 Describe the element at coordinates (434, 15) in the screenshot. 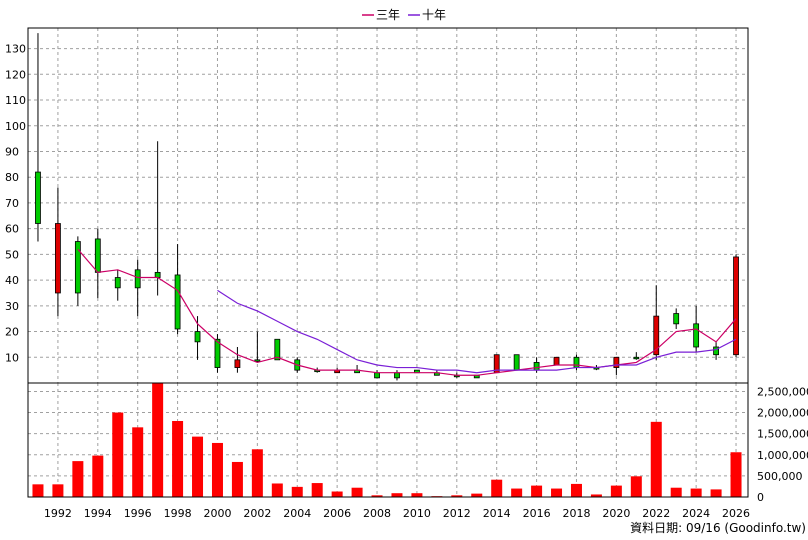

I see `legend-label-10y: 十年` at that location.